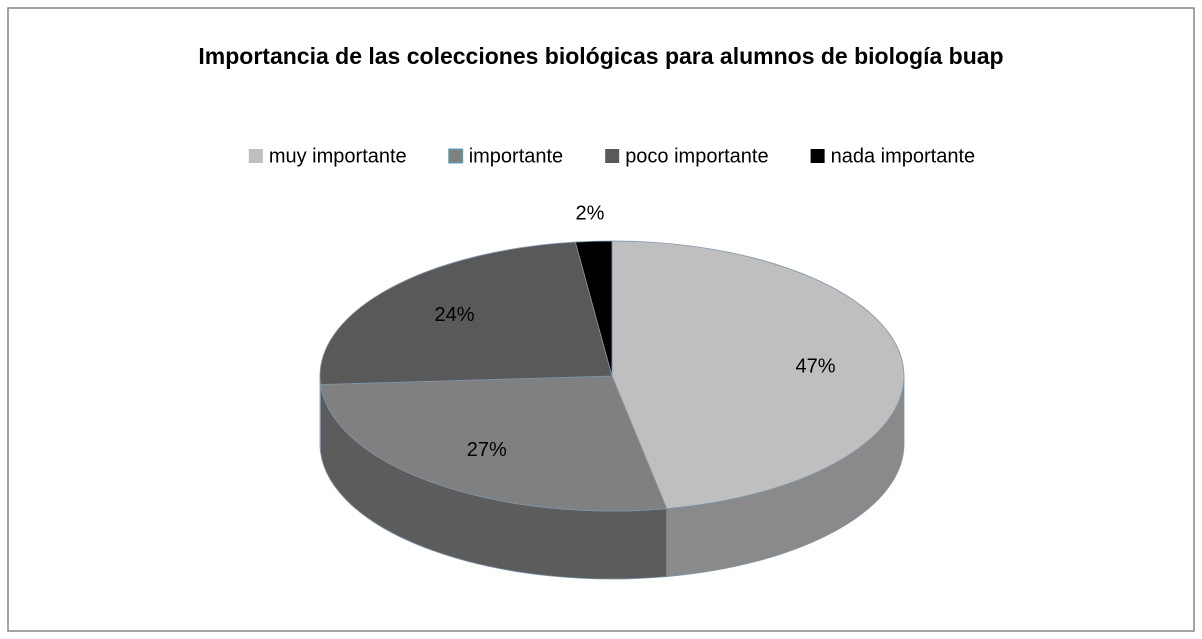 This screenshot has height=639, width=1202. What do you see at coordinates (516, 156) in the screenshot?
I see `legend-label: importante` at bounding box center [516, 156].